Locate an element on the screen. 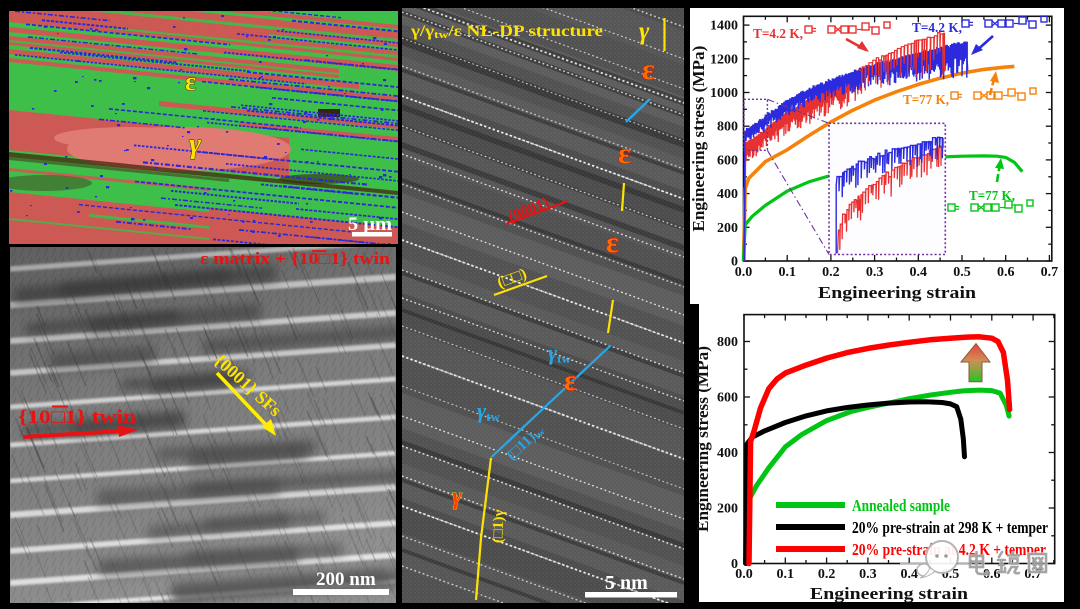 This screenshot has width=1080, height=609. svg-text: 1400 is located at coordinates (724, 26).